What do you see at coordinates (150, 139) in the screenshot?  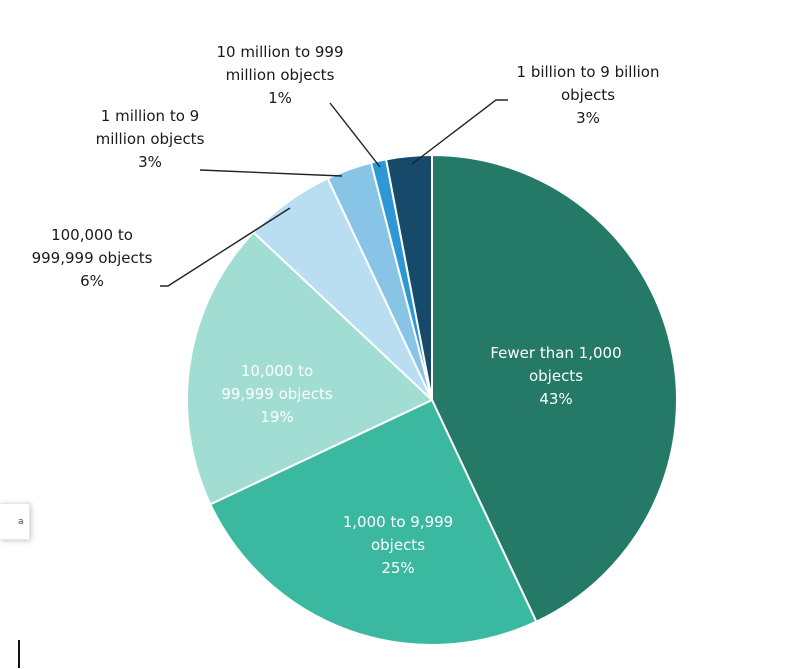 I see `slice-label-1-million-to-9-million-objects: 1 million to 9 million objects 3%` at bounding box center [150, 139].